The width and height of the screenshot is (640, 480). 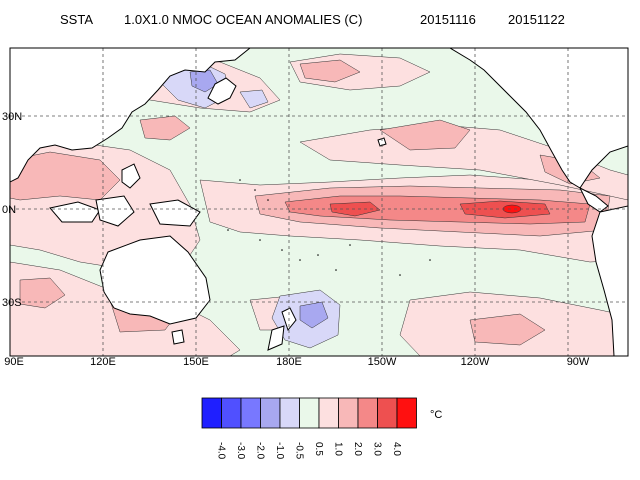 What do you see at coordinates (196, 362) in the screenshot?
I see `lon-label-150e: 150E` at bounding box center [196, 362].